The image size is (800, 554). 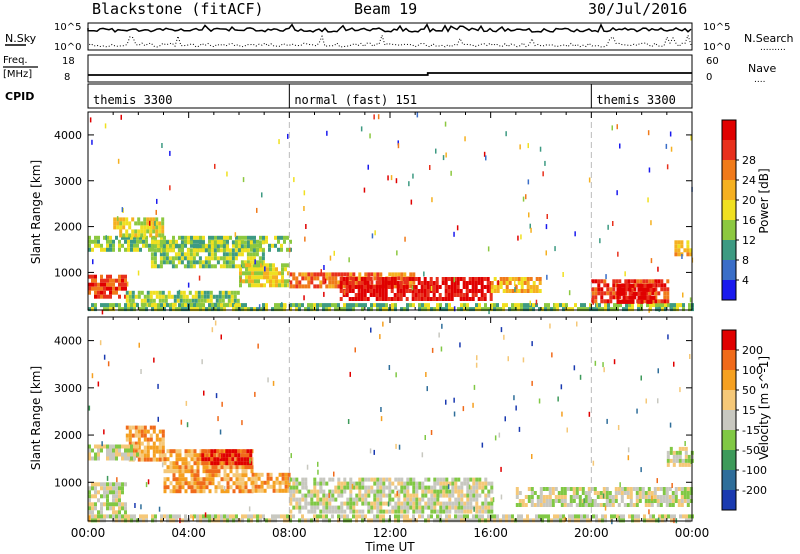 I want to click on colorbar-swatch, so click(x=729, y=420).